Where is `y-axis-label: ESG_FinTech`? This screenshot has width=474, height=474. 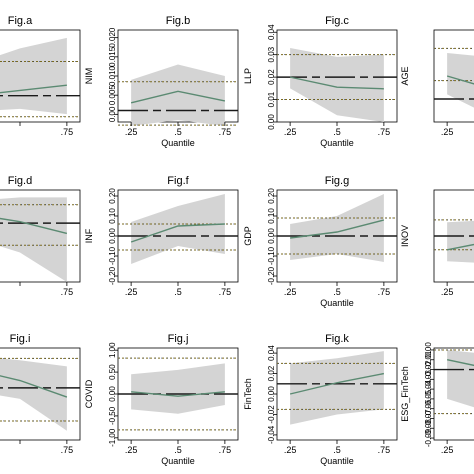
y-axis-label: ESG_FinTech is located at coordinates (405, 394).